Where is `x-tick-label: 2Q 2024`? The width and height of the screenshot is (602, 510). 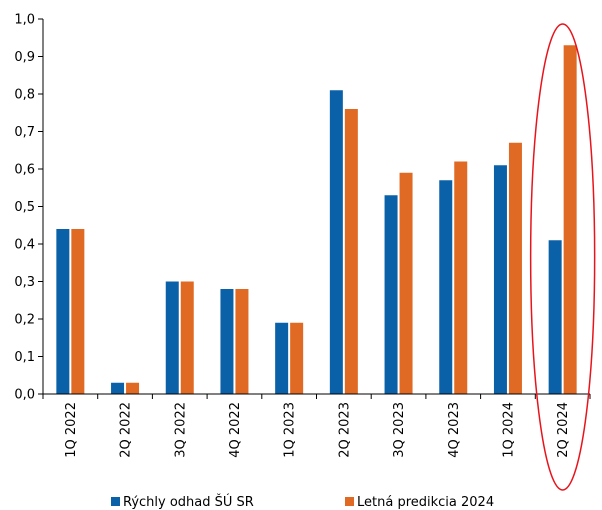 x-tick-label: 2Q 2024 is located at coordinates (563, 430).